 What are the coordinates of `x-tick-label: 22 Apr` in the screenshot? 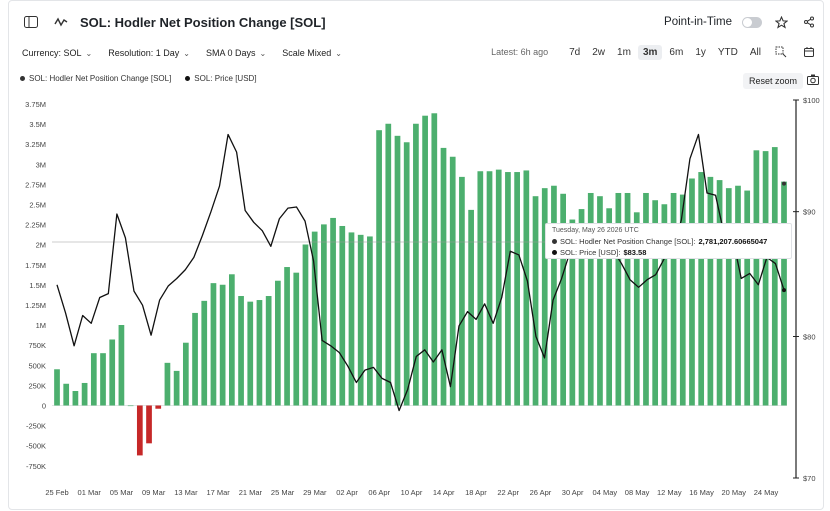 It's located at (508, 492).